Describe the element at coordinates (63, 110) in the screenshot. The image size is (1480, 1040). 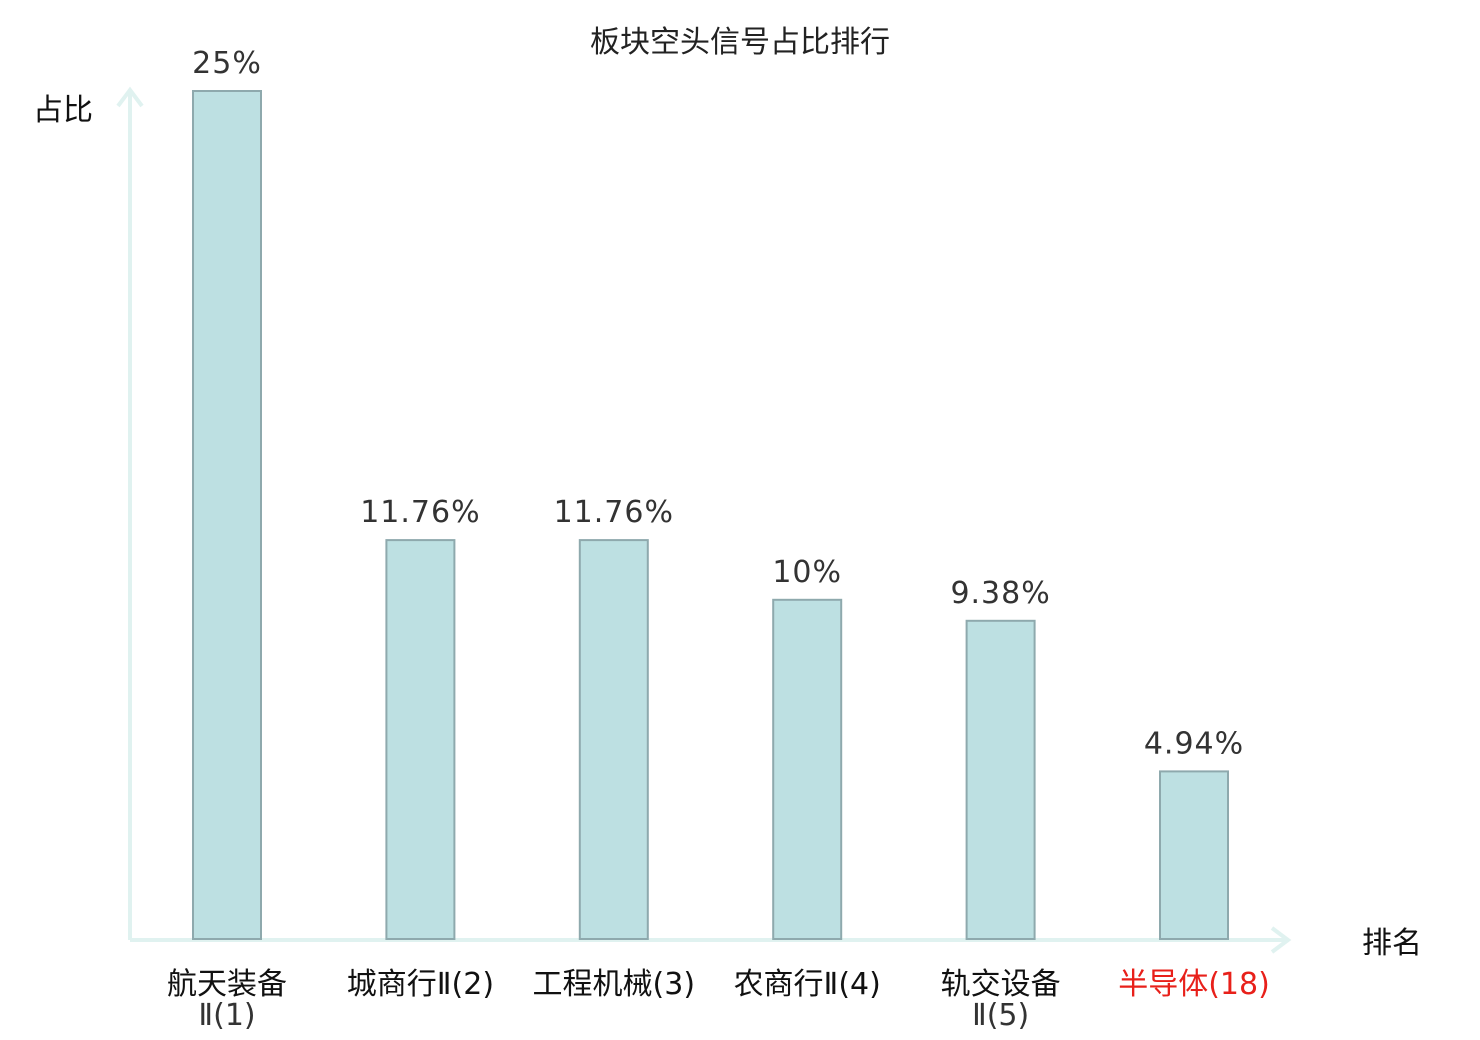
I see `y-axis-label: 占比` at that location.